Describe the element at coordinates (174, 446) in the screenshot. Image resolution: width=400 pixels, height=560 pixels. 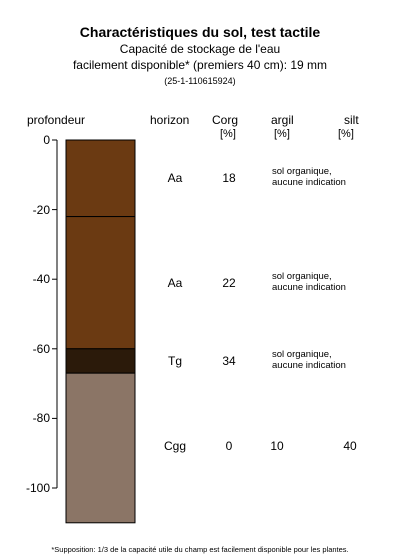
I see `horizon-label: Cgg` at that location.